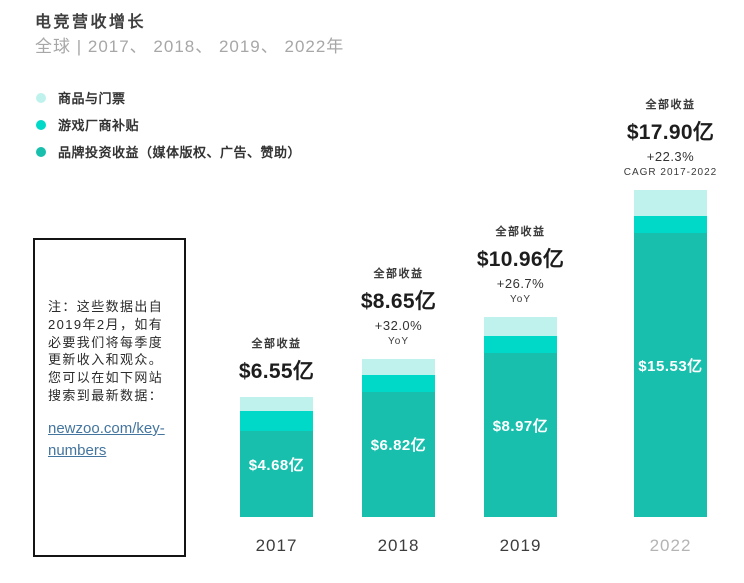 Image resolution: width=744 pixels, height=583 pixels. I want to click on newzoo-link: newzoo.com/key-numbers, so click(110, 440).